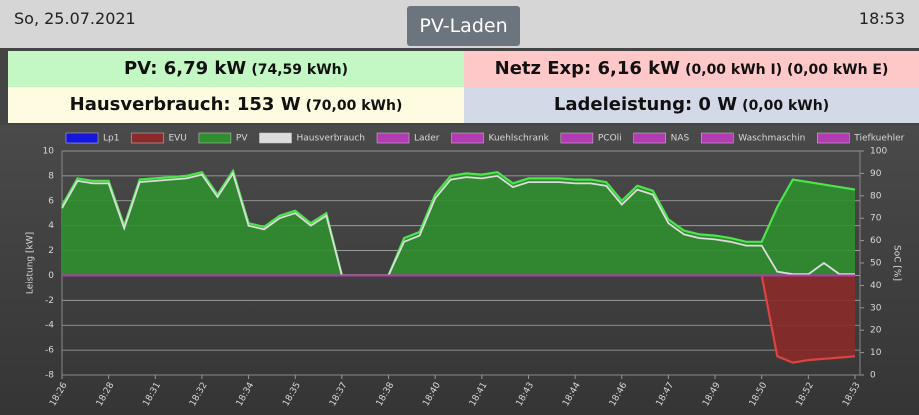 This screenshot has height=415, width=919. I want to click on y2-axis-title: SoC [%], so click(897, 263).